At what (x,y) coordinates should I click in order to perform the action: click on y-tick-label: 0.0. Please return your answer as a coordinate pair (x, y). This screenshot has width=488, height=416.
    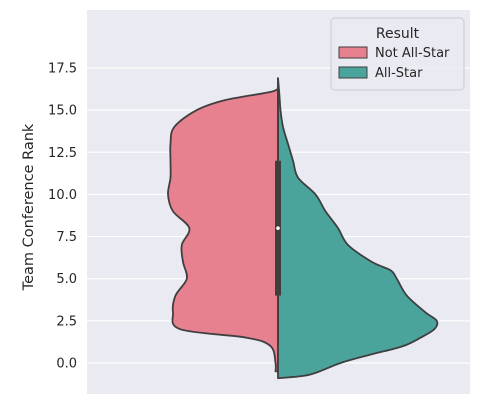
    Looking at the image, I should click on (66, 364).